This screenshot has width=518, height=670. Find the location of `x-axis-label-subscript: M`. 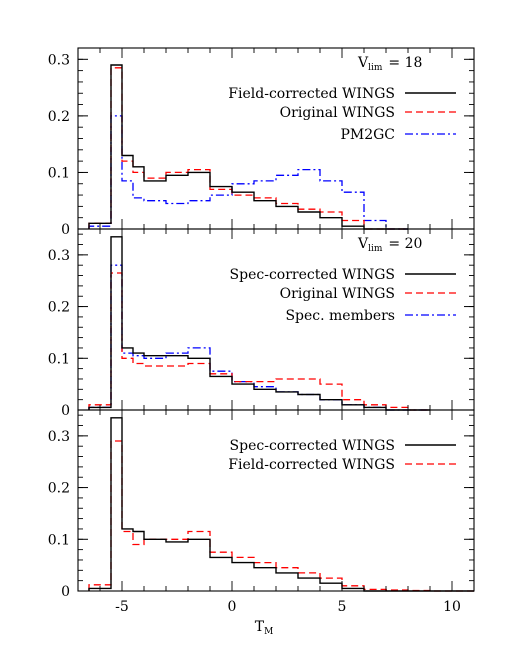

x-axis-label-subscript: M is located at coordinates (268, 632).